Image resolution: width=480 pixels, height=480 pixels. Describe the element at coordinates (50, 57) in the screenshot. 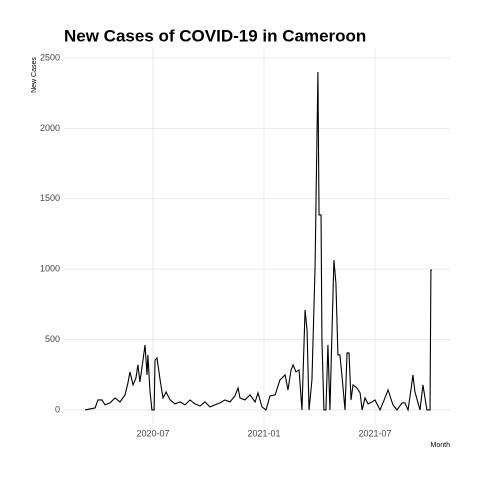

I see `y-tick-label: 2500` at that location.